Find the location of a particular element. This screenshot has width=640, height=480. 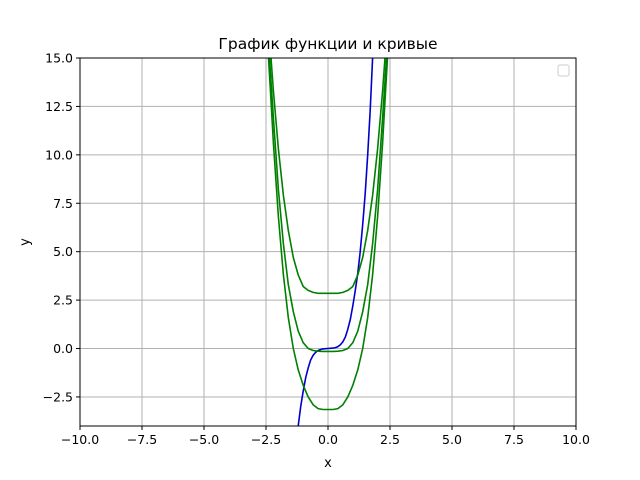

x-axis-ticks: −10.0 −7.5 −5.0 −2.5 0.0 2.5 5.0 7.5 10.0 is located at coordinates (325, 436).